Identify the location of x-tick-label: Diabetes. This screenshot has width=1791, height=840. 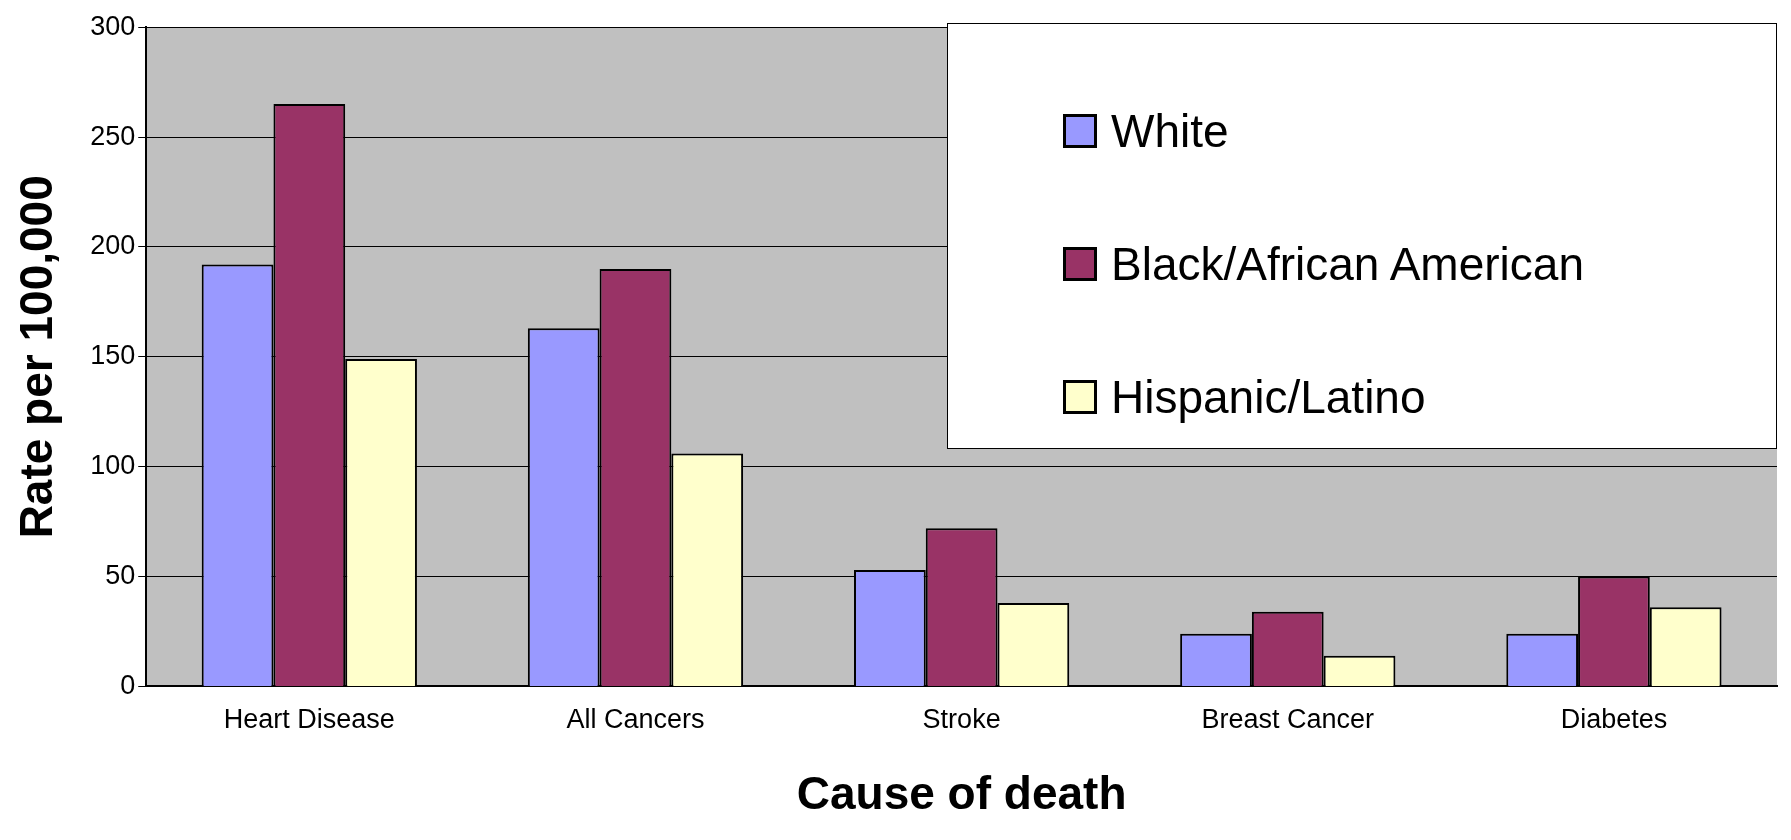
(1614, 719).